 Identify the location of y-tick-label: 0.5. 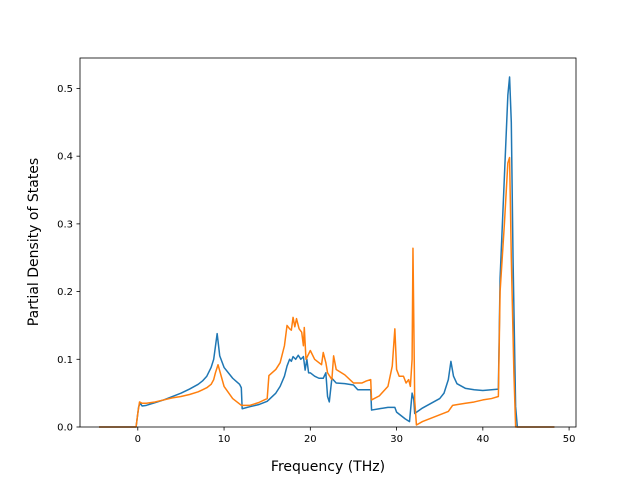
(65, 89).